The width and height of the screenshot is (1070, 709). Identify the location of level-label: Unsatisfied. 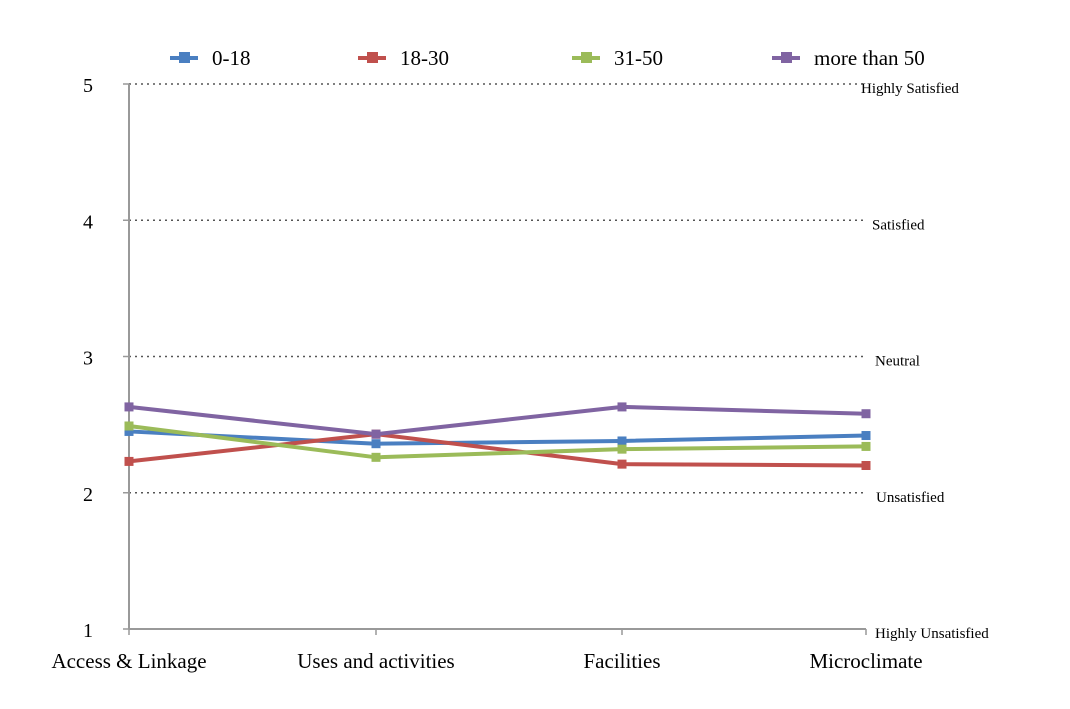
(910, 498).